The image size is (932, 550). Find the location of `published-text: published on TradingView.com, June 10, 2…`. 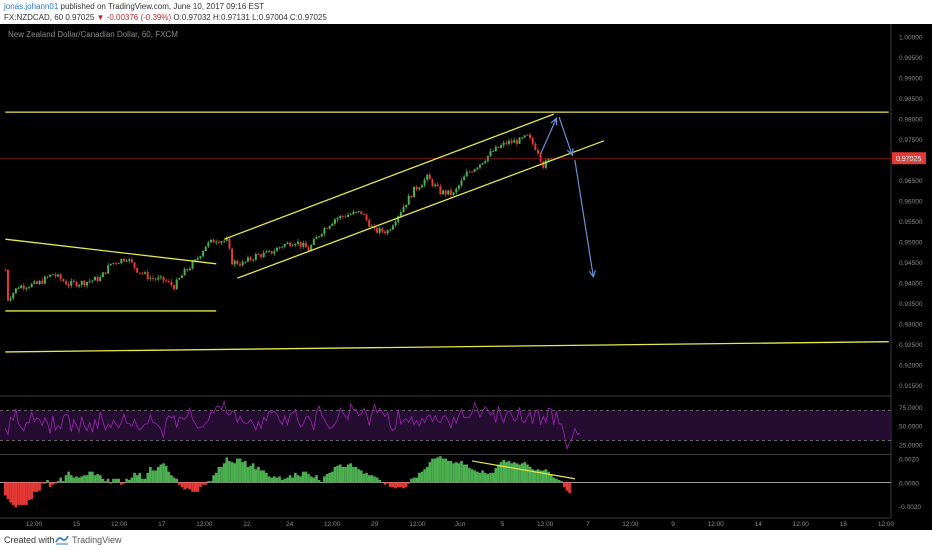

published-text: published on TradingView.com, June 10, 2… is located at coordinates (161, 6).